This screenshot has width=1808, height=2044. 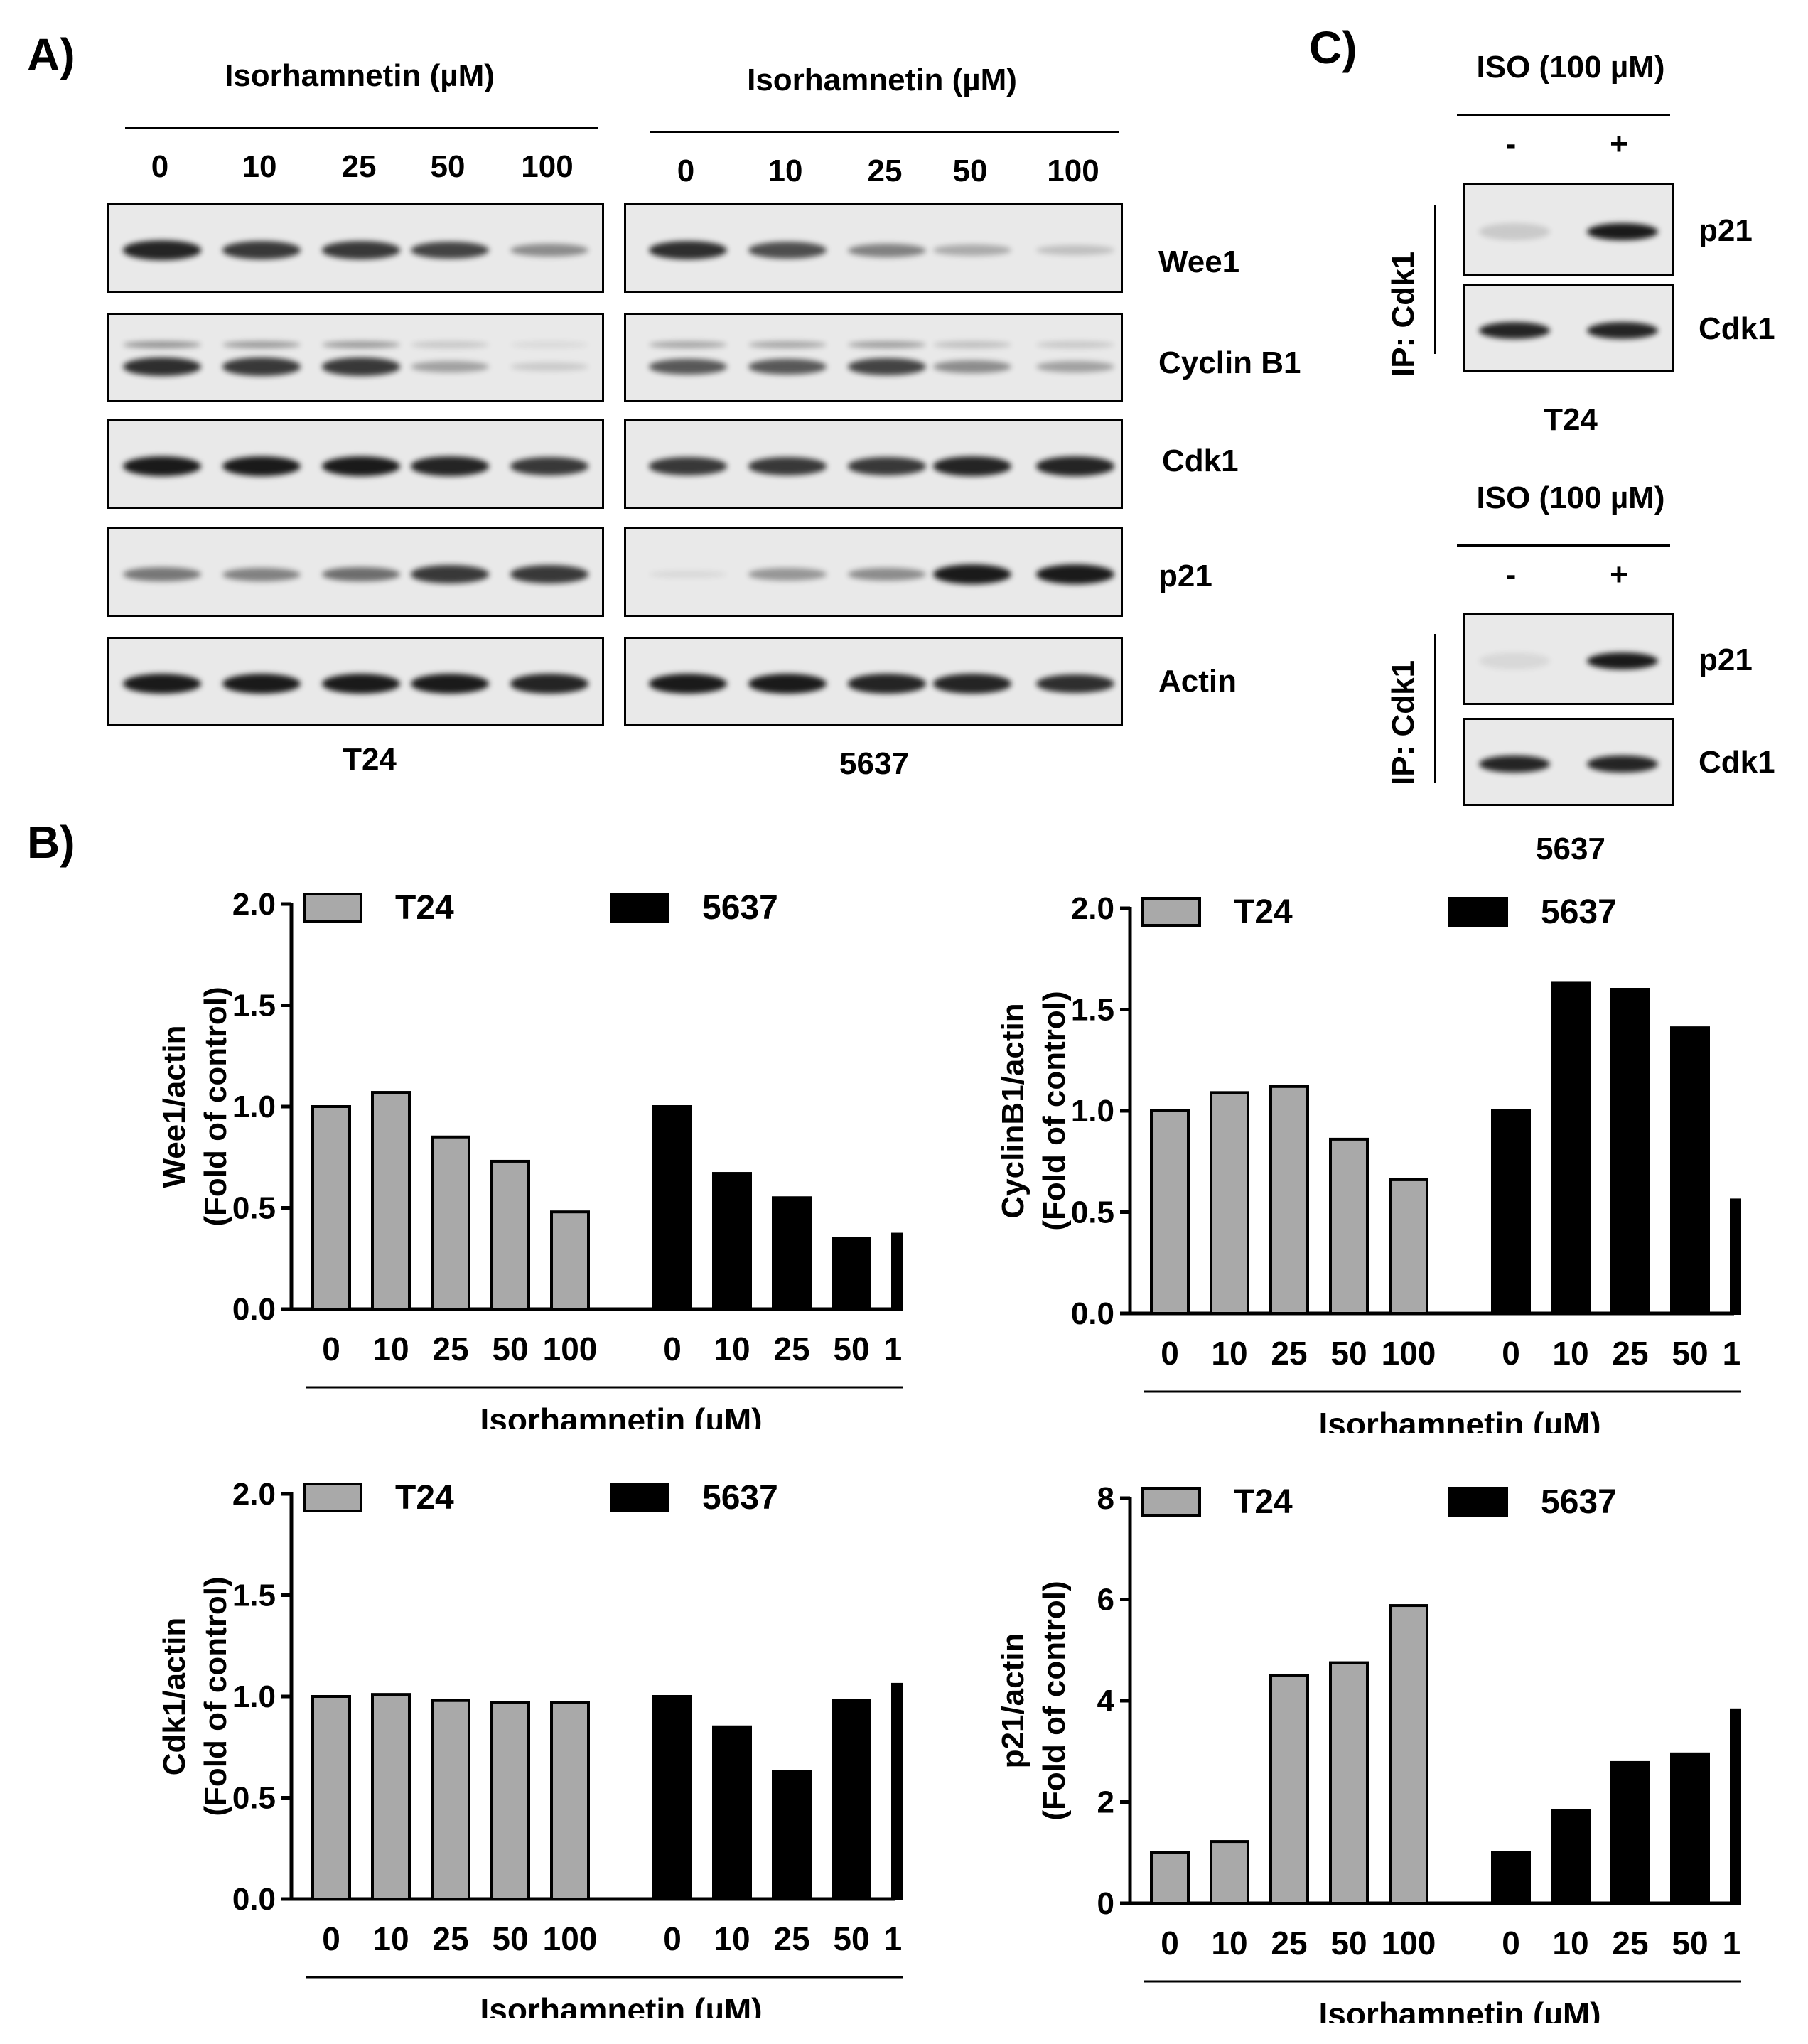 What do you see at coordinates (1185, 576) in the screenshot?
I see `protein-label-p21: p21` at bounding box center [1185, 576].